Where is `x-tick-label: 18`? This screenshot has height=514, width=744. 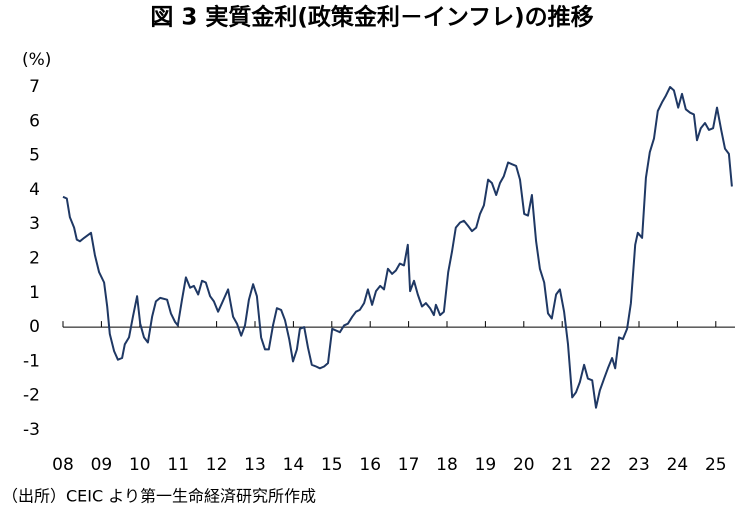
x-tick-label: 18 is located at coordinates (447, 465).